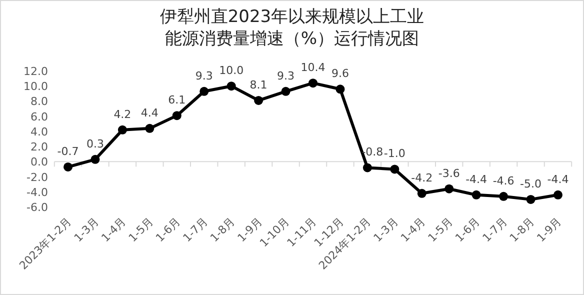 The height and width of the screenshot is (295, 584). What do you see at coordinates (39, 117) in the screenshot?
I see `y-tick-label: 6.0` at bounding box center [39, 117].